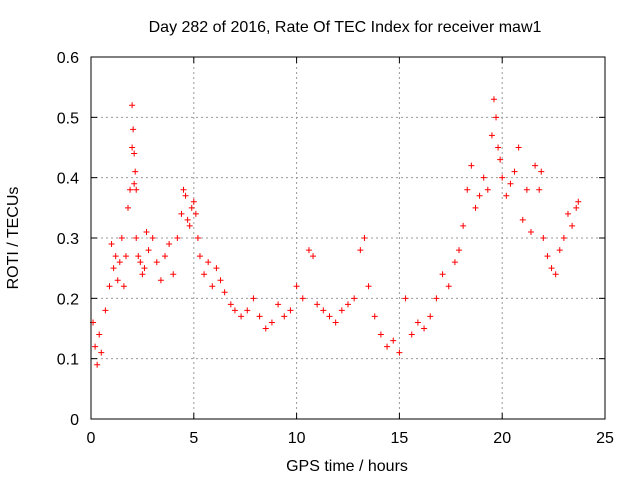 The height and width of the screenshot is (480, 640). Describe the element at coordinates (347, 466) in the screenshot. I see `x-axis-label: GPS time / hours` at that location.